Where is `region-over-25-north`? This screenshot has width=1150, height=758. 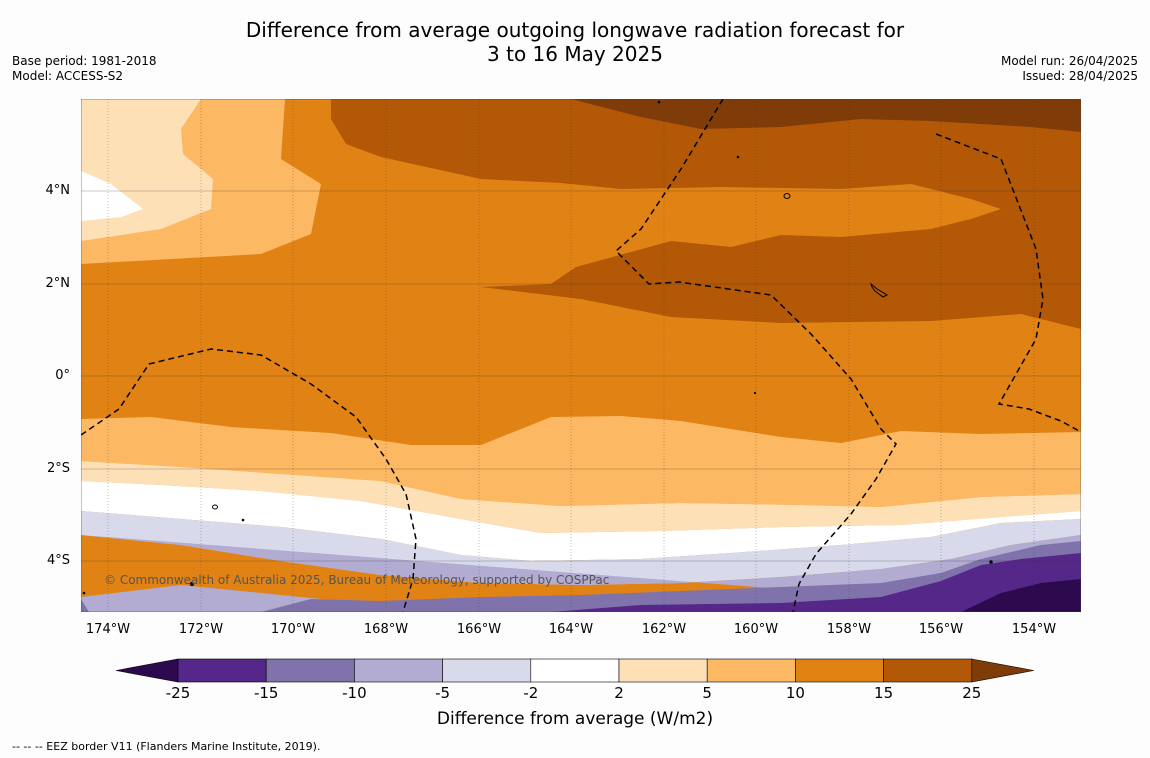 region-over-25-north is located at coordinates (826, 115).